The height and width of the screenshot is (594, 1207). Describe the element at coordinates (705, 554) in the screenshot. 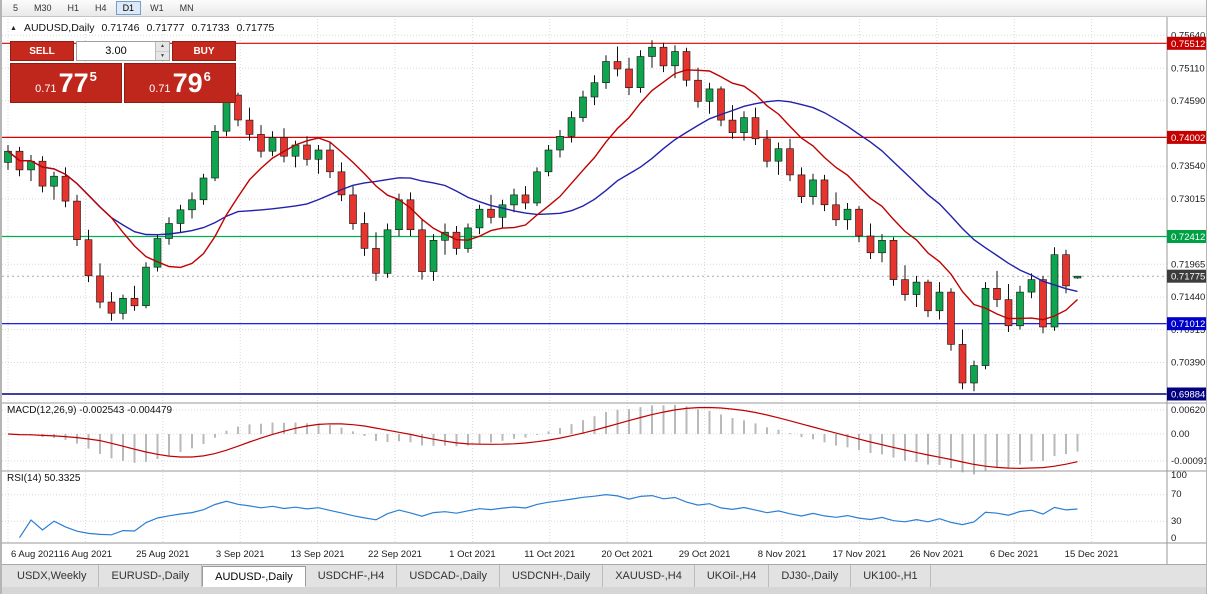

I see `svg-text: 29 Oct 2021` at that location.